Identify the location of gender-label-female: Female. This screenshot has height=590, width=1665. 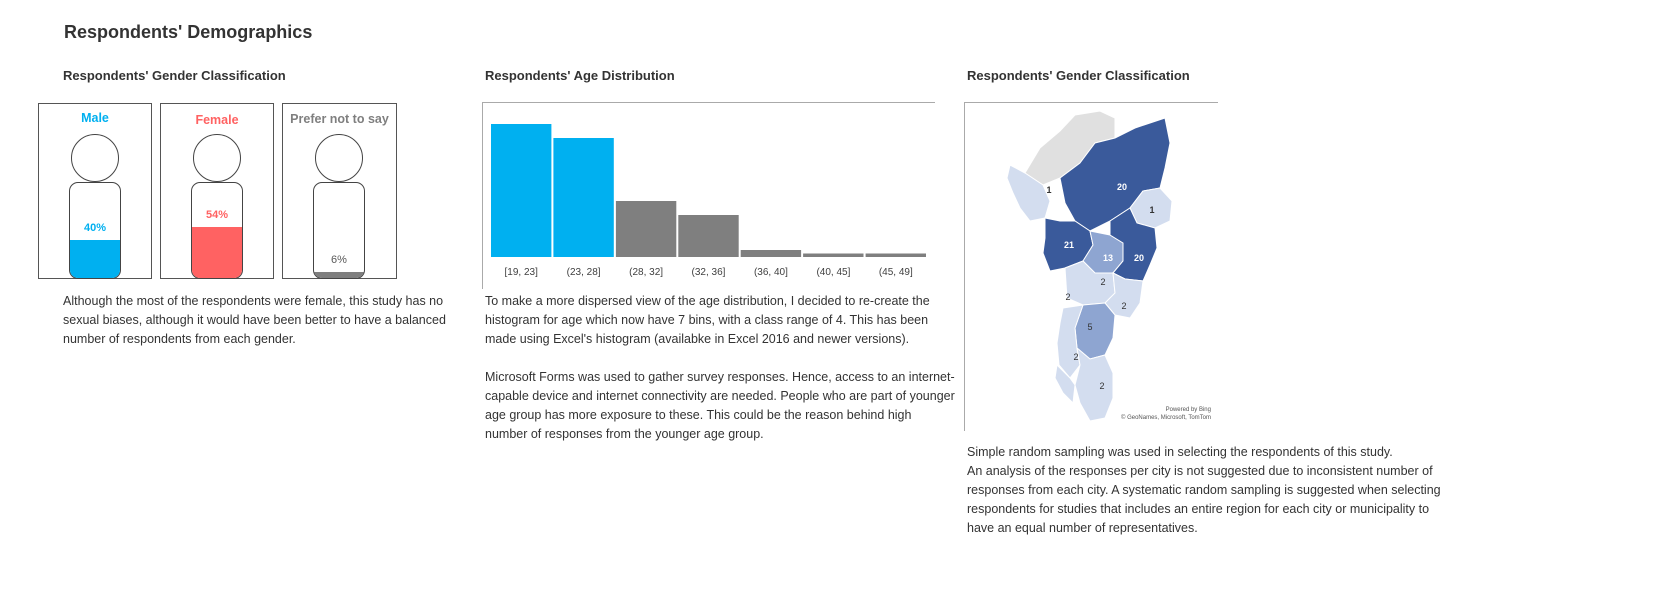
(217, 120).